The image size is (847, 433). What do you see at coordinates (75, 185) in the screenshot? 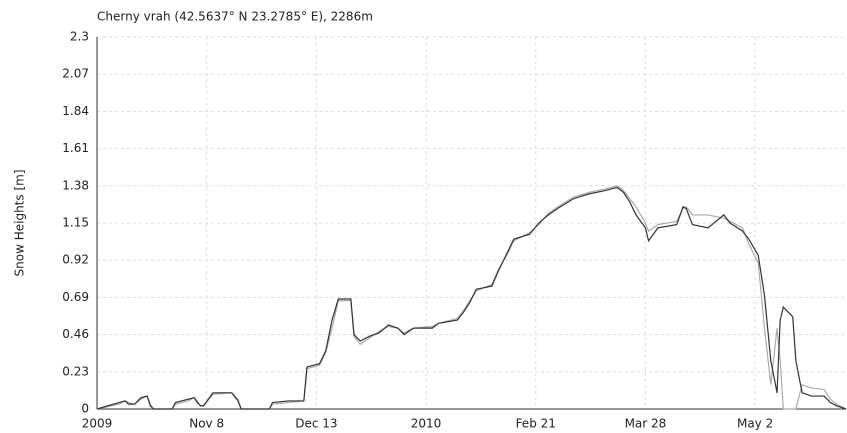
I see `y-tick-label: 1.38` at bounding box center [75, 185].